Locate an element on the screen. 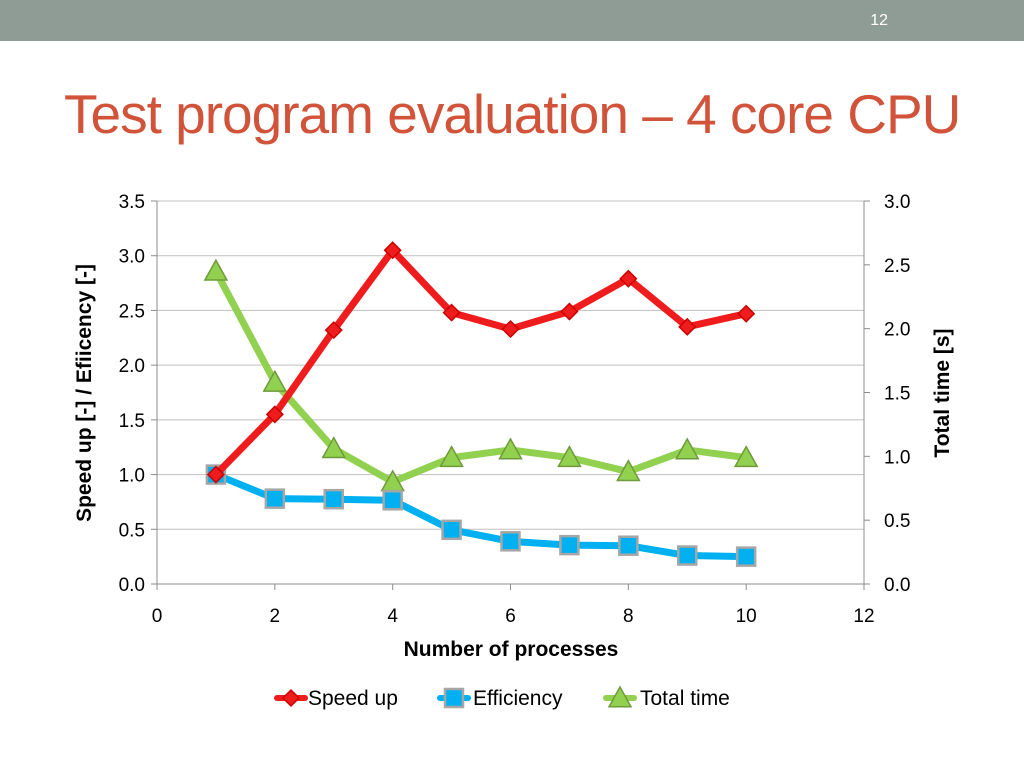 This screenshot has width=1024, height=768. efficiency-line is located at coordinates (481, 516).